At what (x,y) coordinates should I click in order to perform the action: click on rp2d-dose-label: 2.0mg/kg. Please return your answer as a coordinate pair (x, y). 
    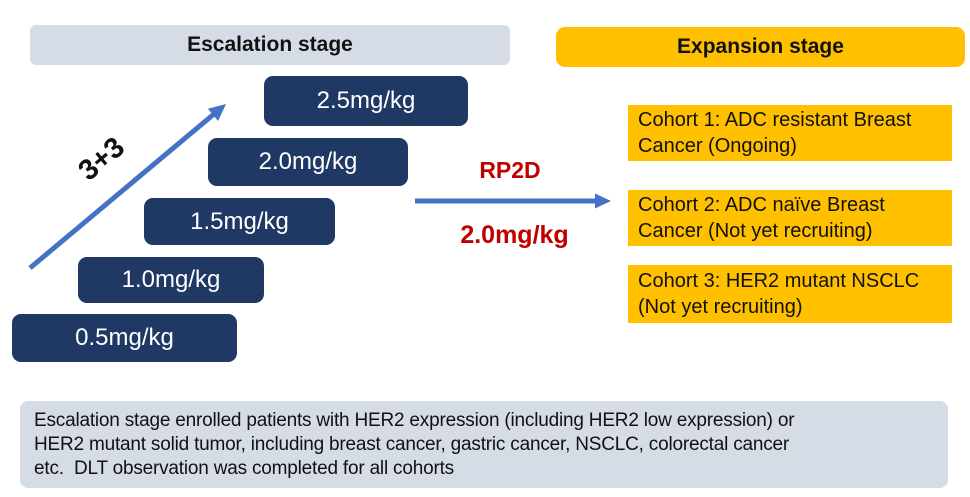
    Looking at the image, I should click on (514, 235).